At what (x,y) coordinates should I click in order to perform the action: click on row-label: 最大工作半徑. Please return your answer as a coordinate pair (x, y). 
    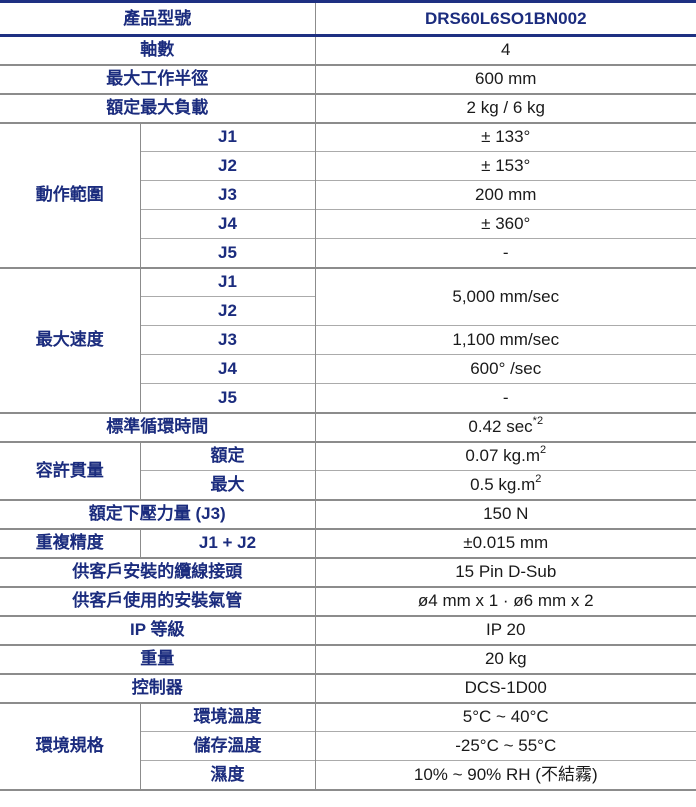
    Looking at the image, I should click on (157, 78).